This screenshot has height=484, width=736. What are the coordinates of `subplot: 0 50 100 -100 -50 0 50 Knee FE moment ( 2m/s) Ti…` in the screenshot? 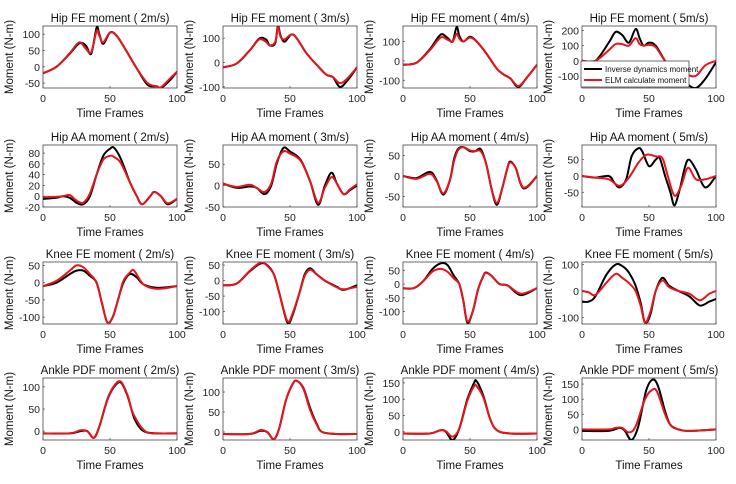 It's located at (95, 302).